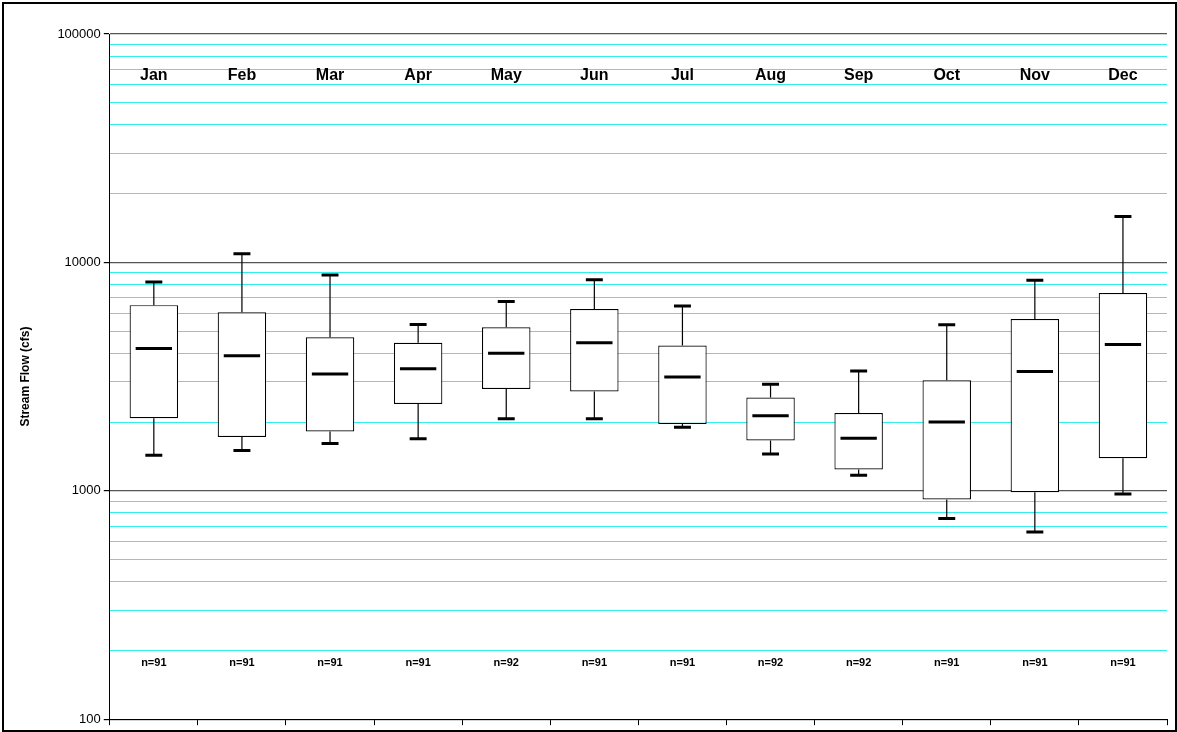  Describe the element at coordinates (506, 75) in the screenshot. I see `x-tick-label: May` at that location.